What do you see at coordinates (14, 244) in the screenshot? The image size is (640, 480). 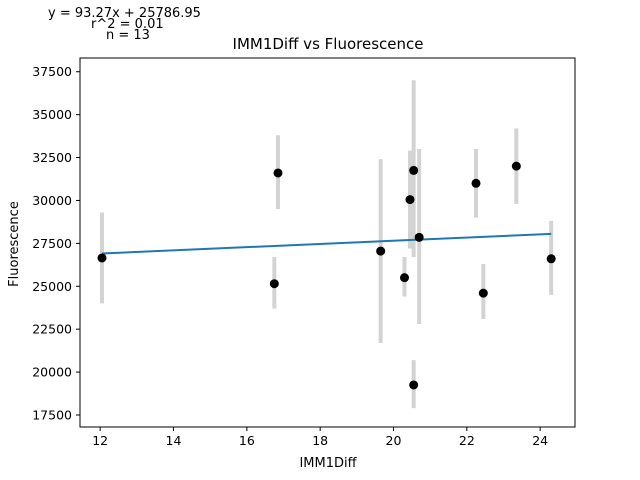 I see `y-axis-label: Fluorescence` at bounding box center [14, 244].